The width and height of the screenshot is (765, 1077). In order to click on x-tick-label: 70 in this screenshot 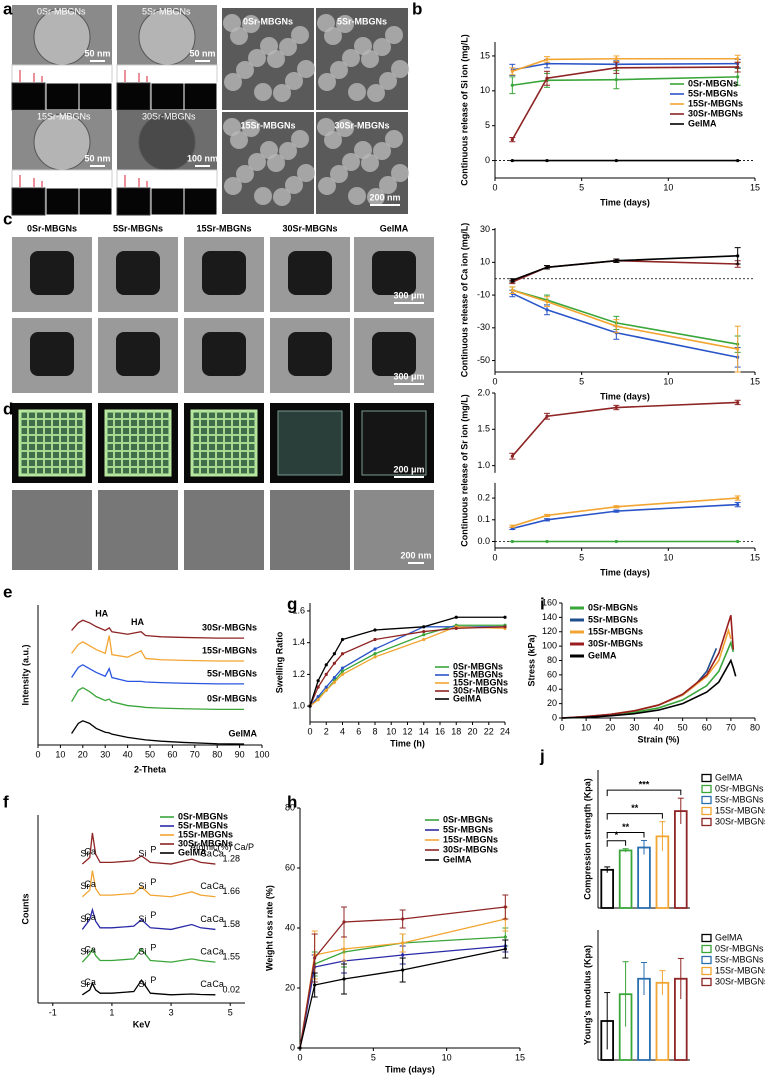, I will do `click(731, 727)`.